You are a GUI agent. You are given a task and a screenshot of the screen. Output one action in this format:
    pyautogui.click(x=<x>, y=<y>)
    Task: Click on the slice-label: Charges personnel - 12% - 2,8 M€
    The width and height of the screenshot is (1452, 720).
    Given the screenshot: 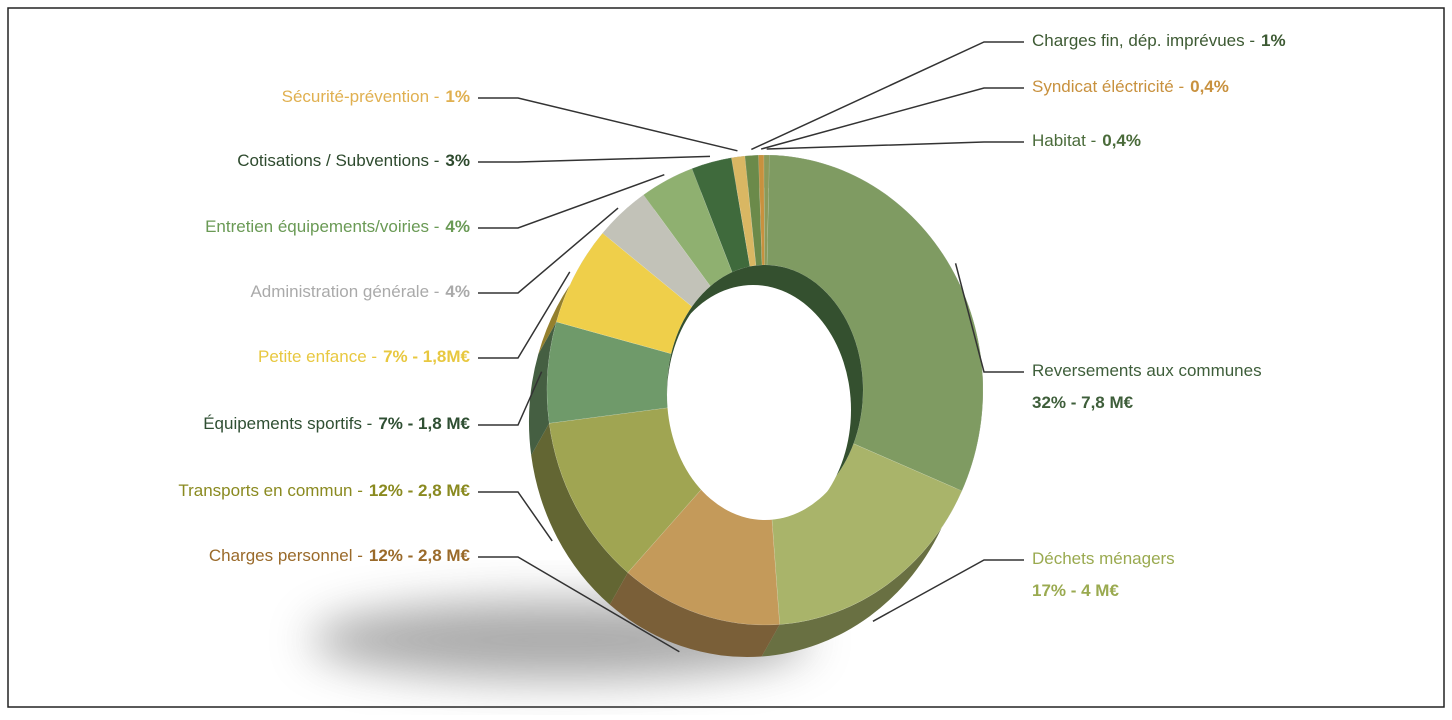 What is the action you would take?
    pyautogui.click(x=340, y=555)
    